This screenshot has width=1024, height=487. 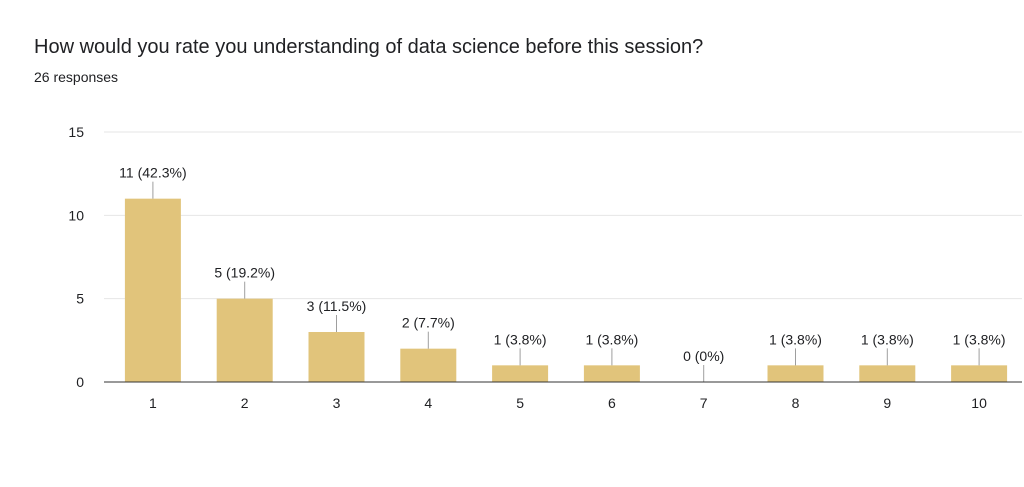 I want to click on x-tick-label: 7, so click(x=704, y=403).